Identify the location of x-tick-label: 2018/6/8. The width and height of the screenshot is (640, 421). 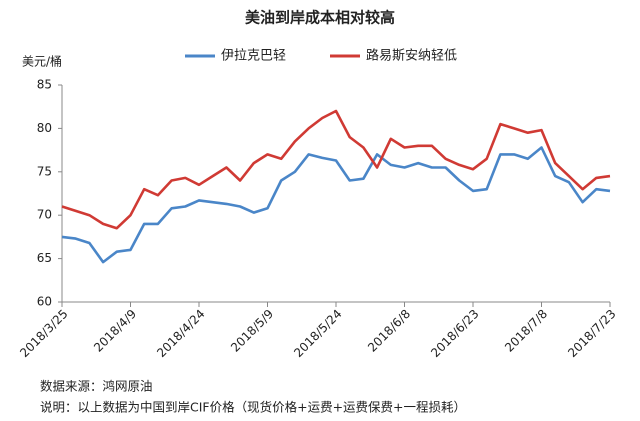
(389, 331).